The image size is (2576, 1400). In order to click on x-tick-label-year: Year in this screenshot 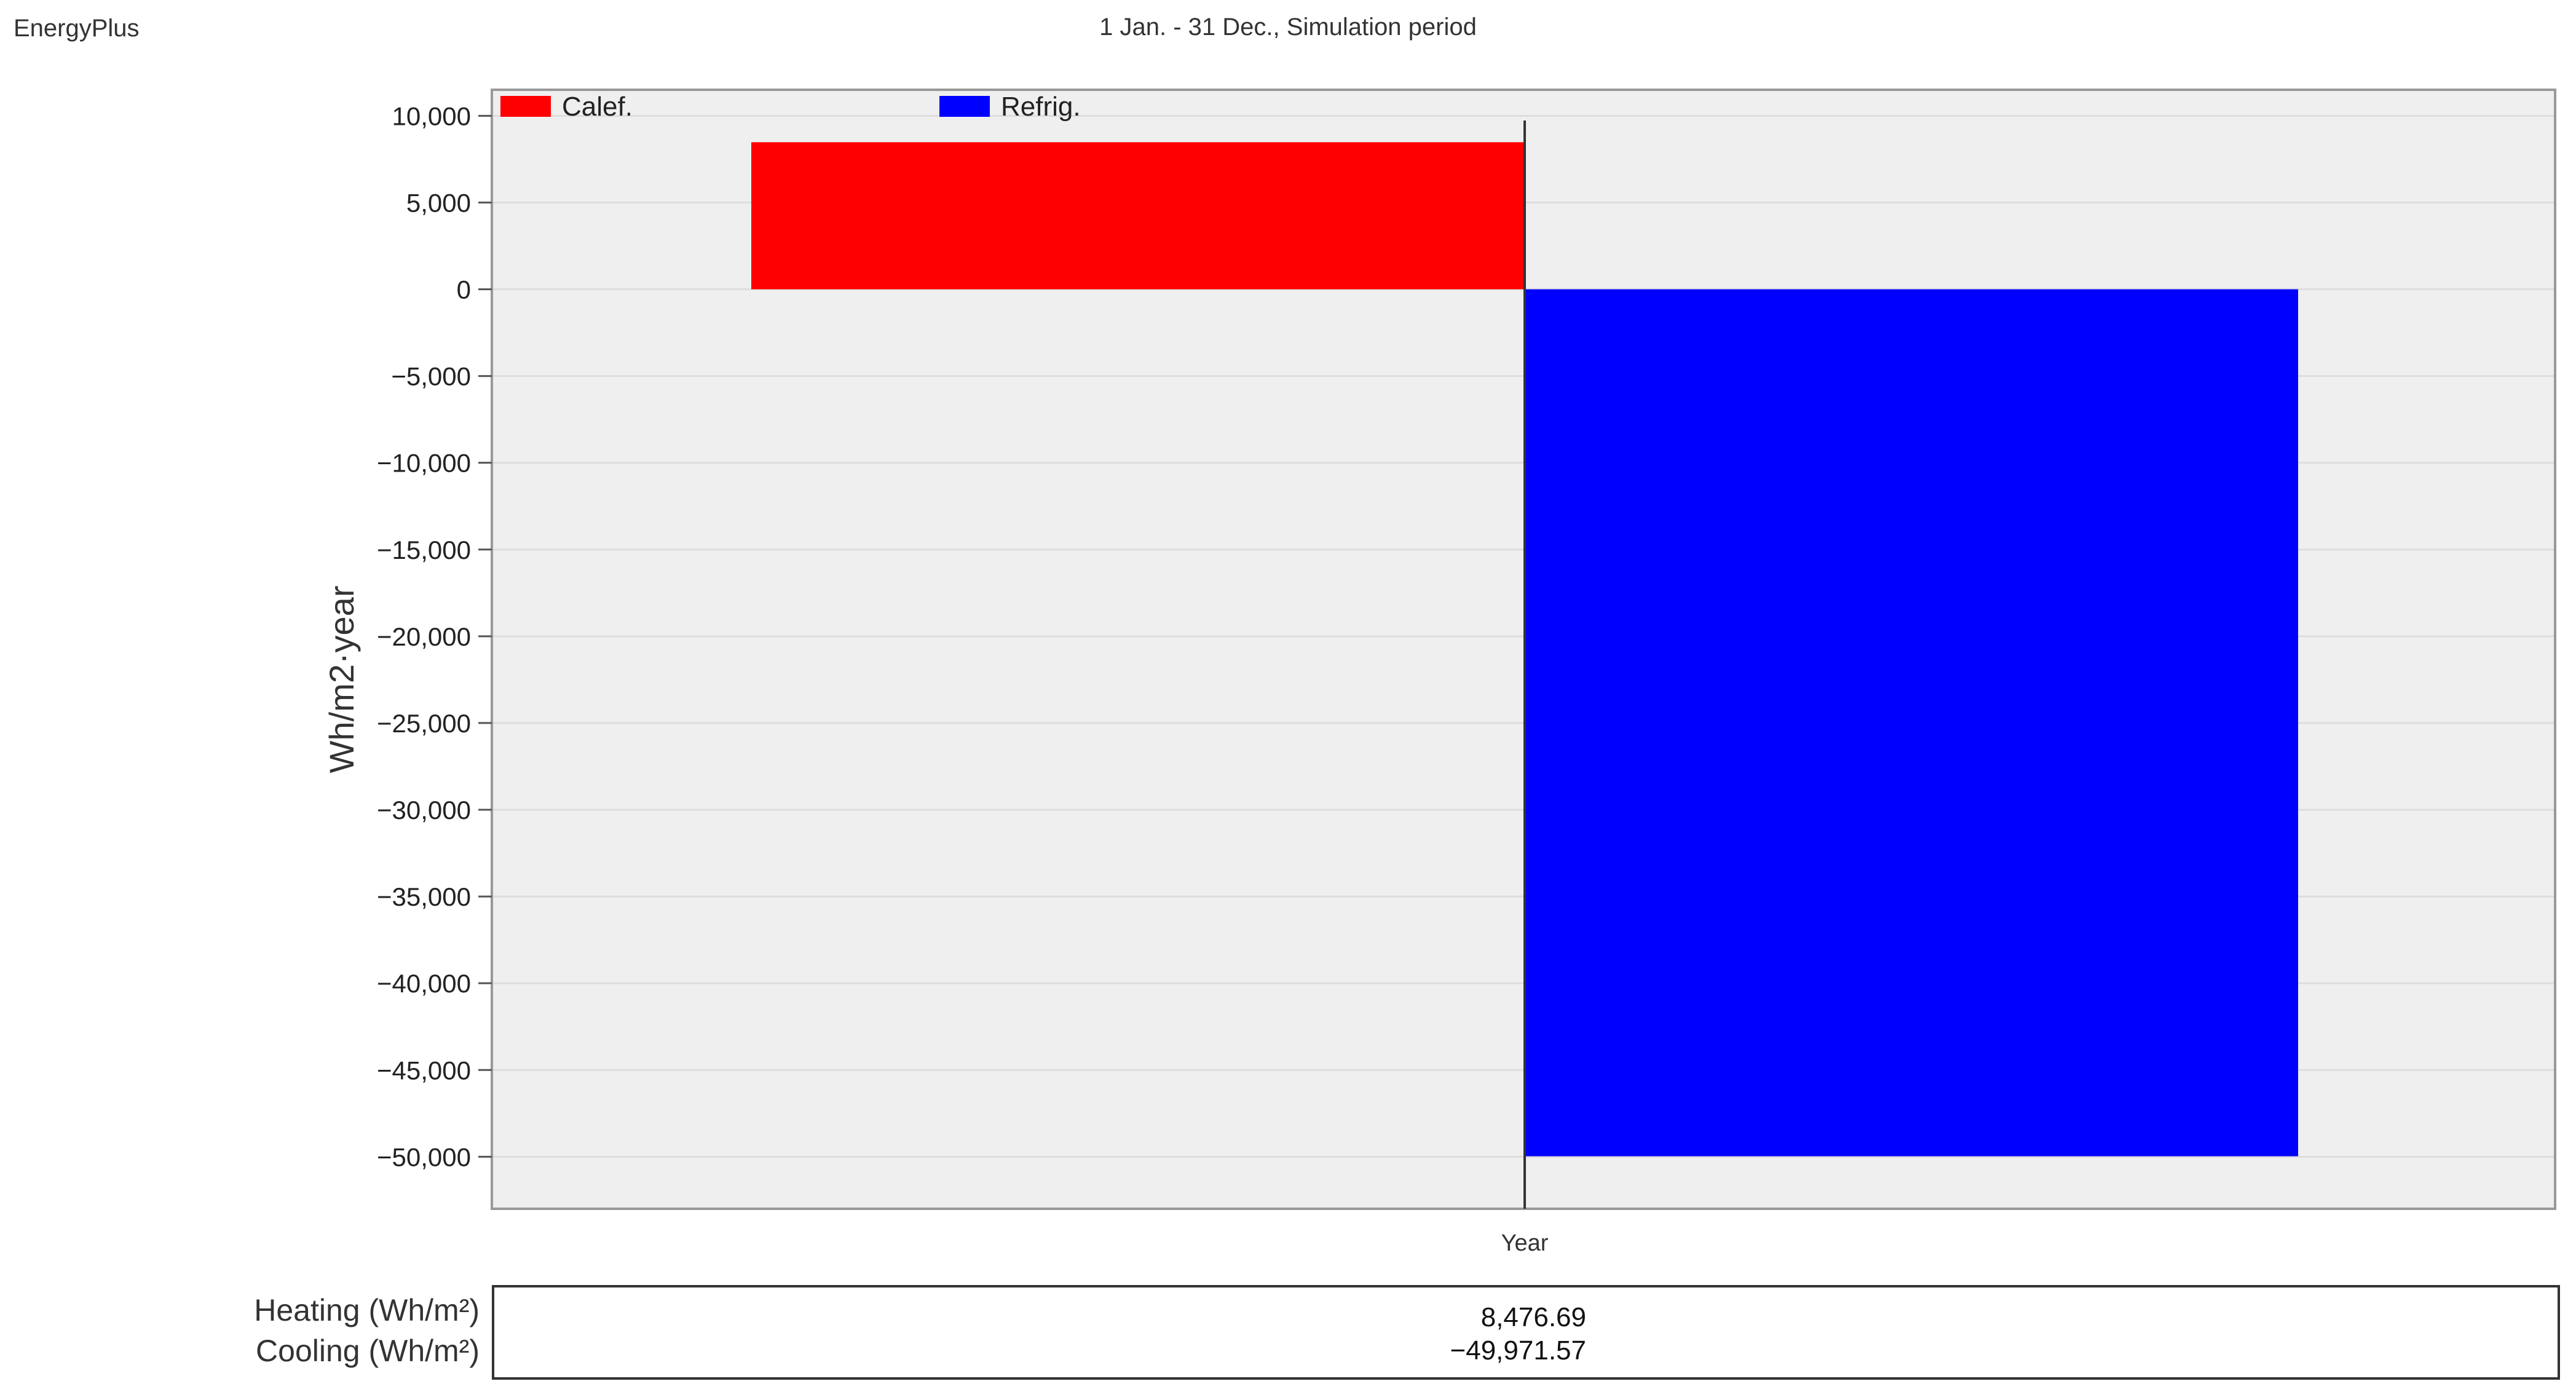, I will do `click(1525, 1243)`.